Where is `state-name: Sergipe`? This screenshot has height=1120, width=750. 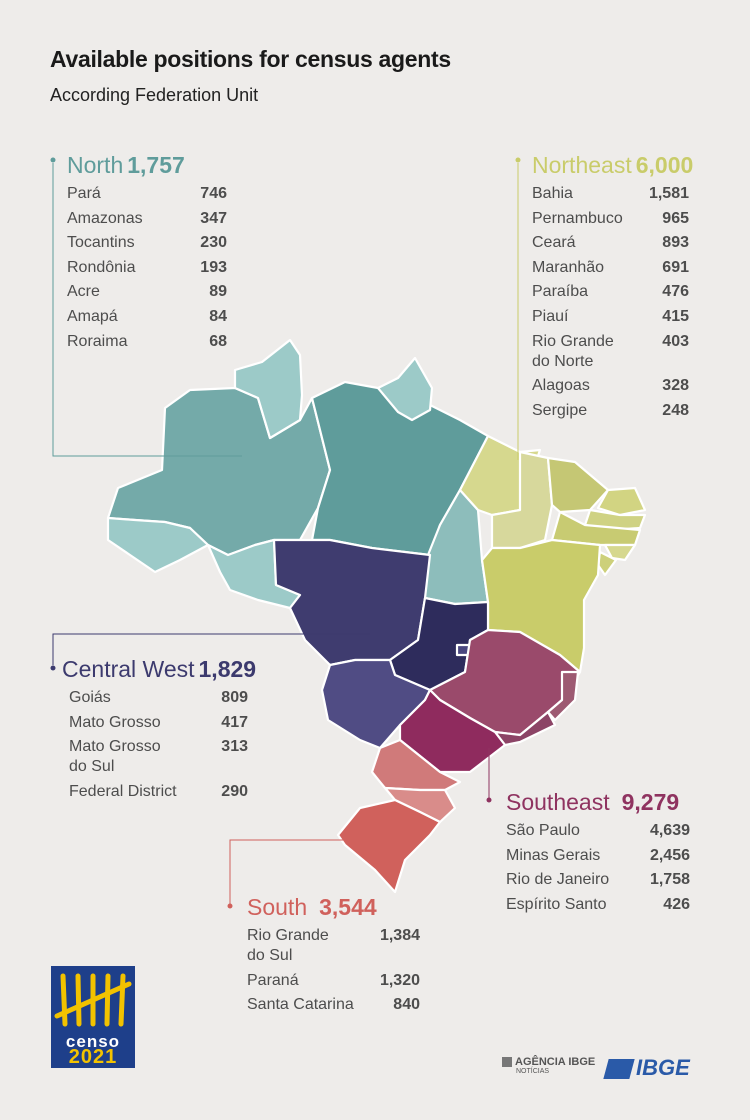
state-name: Sergipe is located at coordinates (560, 410).